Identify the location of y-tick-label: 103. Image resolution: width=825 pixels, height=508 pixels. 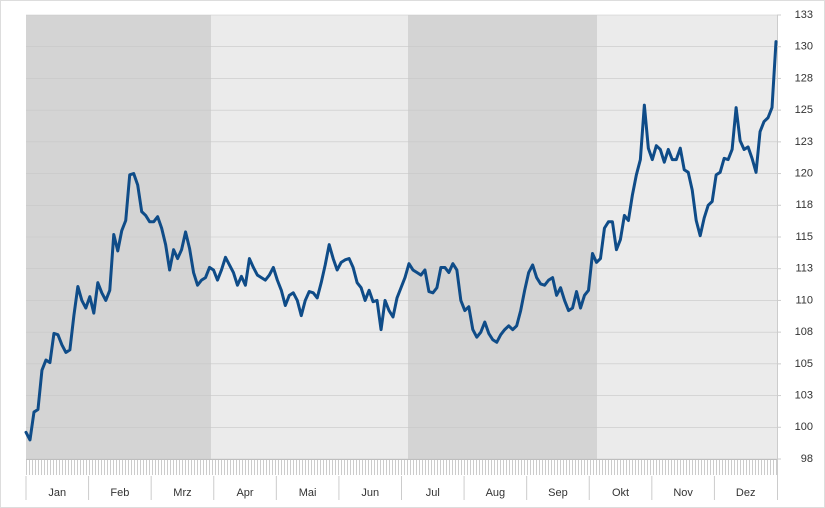
(804, 395).